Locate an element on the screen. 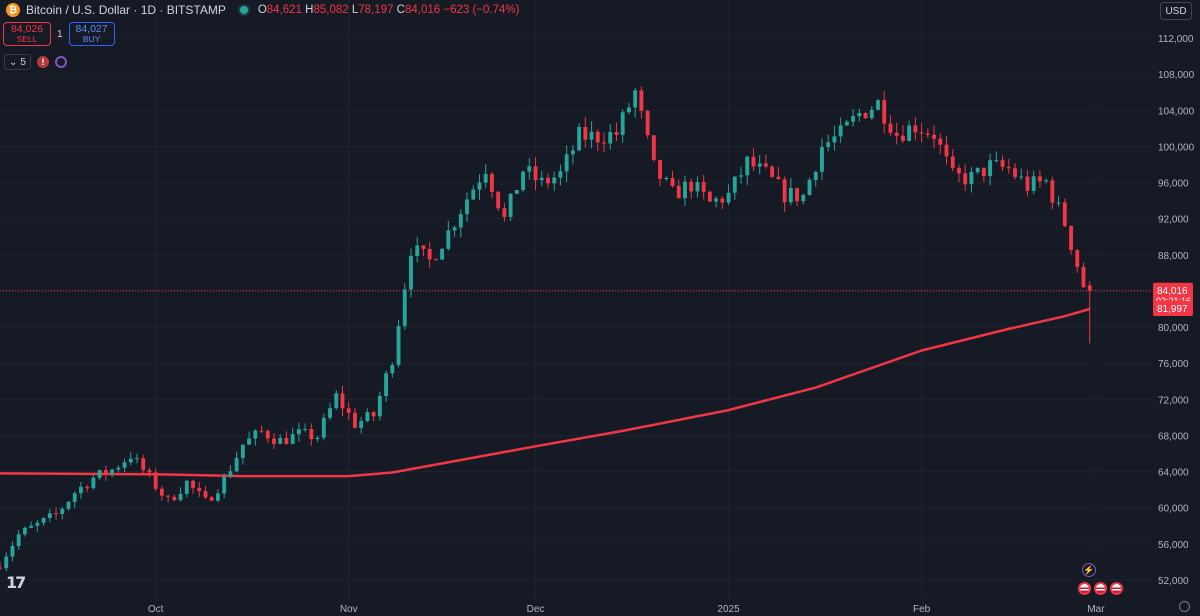  buy-button: 84,027 BUY is located at coordinates (91, 34).